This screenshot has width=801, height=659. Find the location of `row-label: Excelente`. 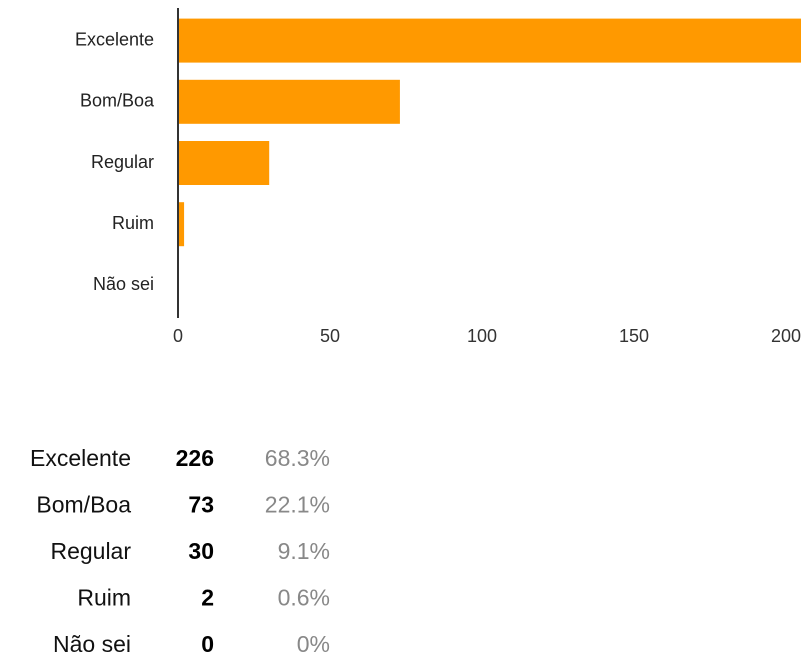

row-label: Excelente is located at coordinates (80, 458).